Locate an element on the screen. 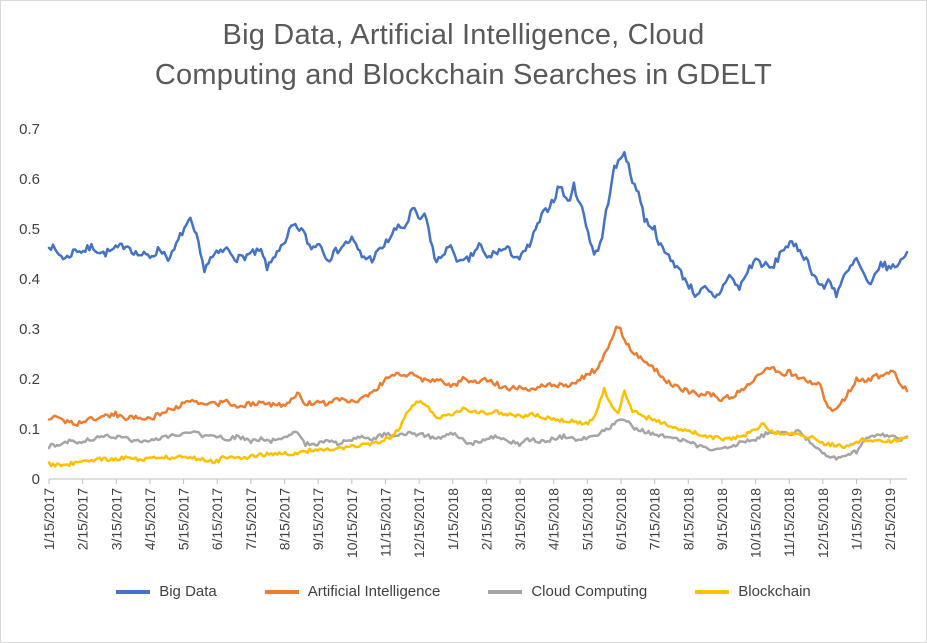 The width and height of the screenshot is (927, 643). legend-label: Big Data is located at coordinates (188, 591).